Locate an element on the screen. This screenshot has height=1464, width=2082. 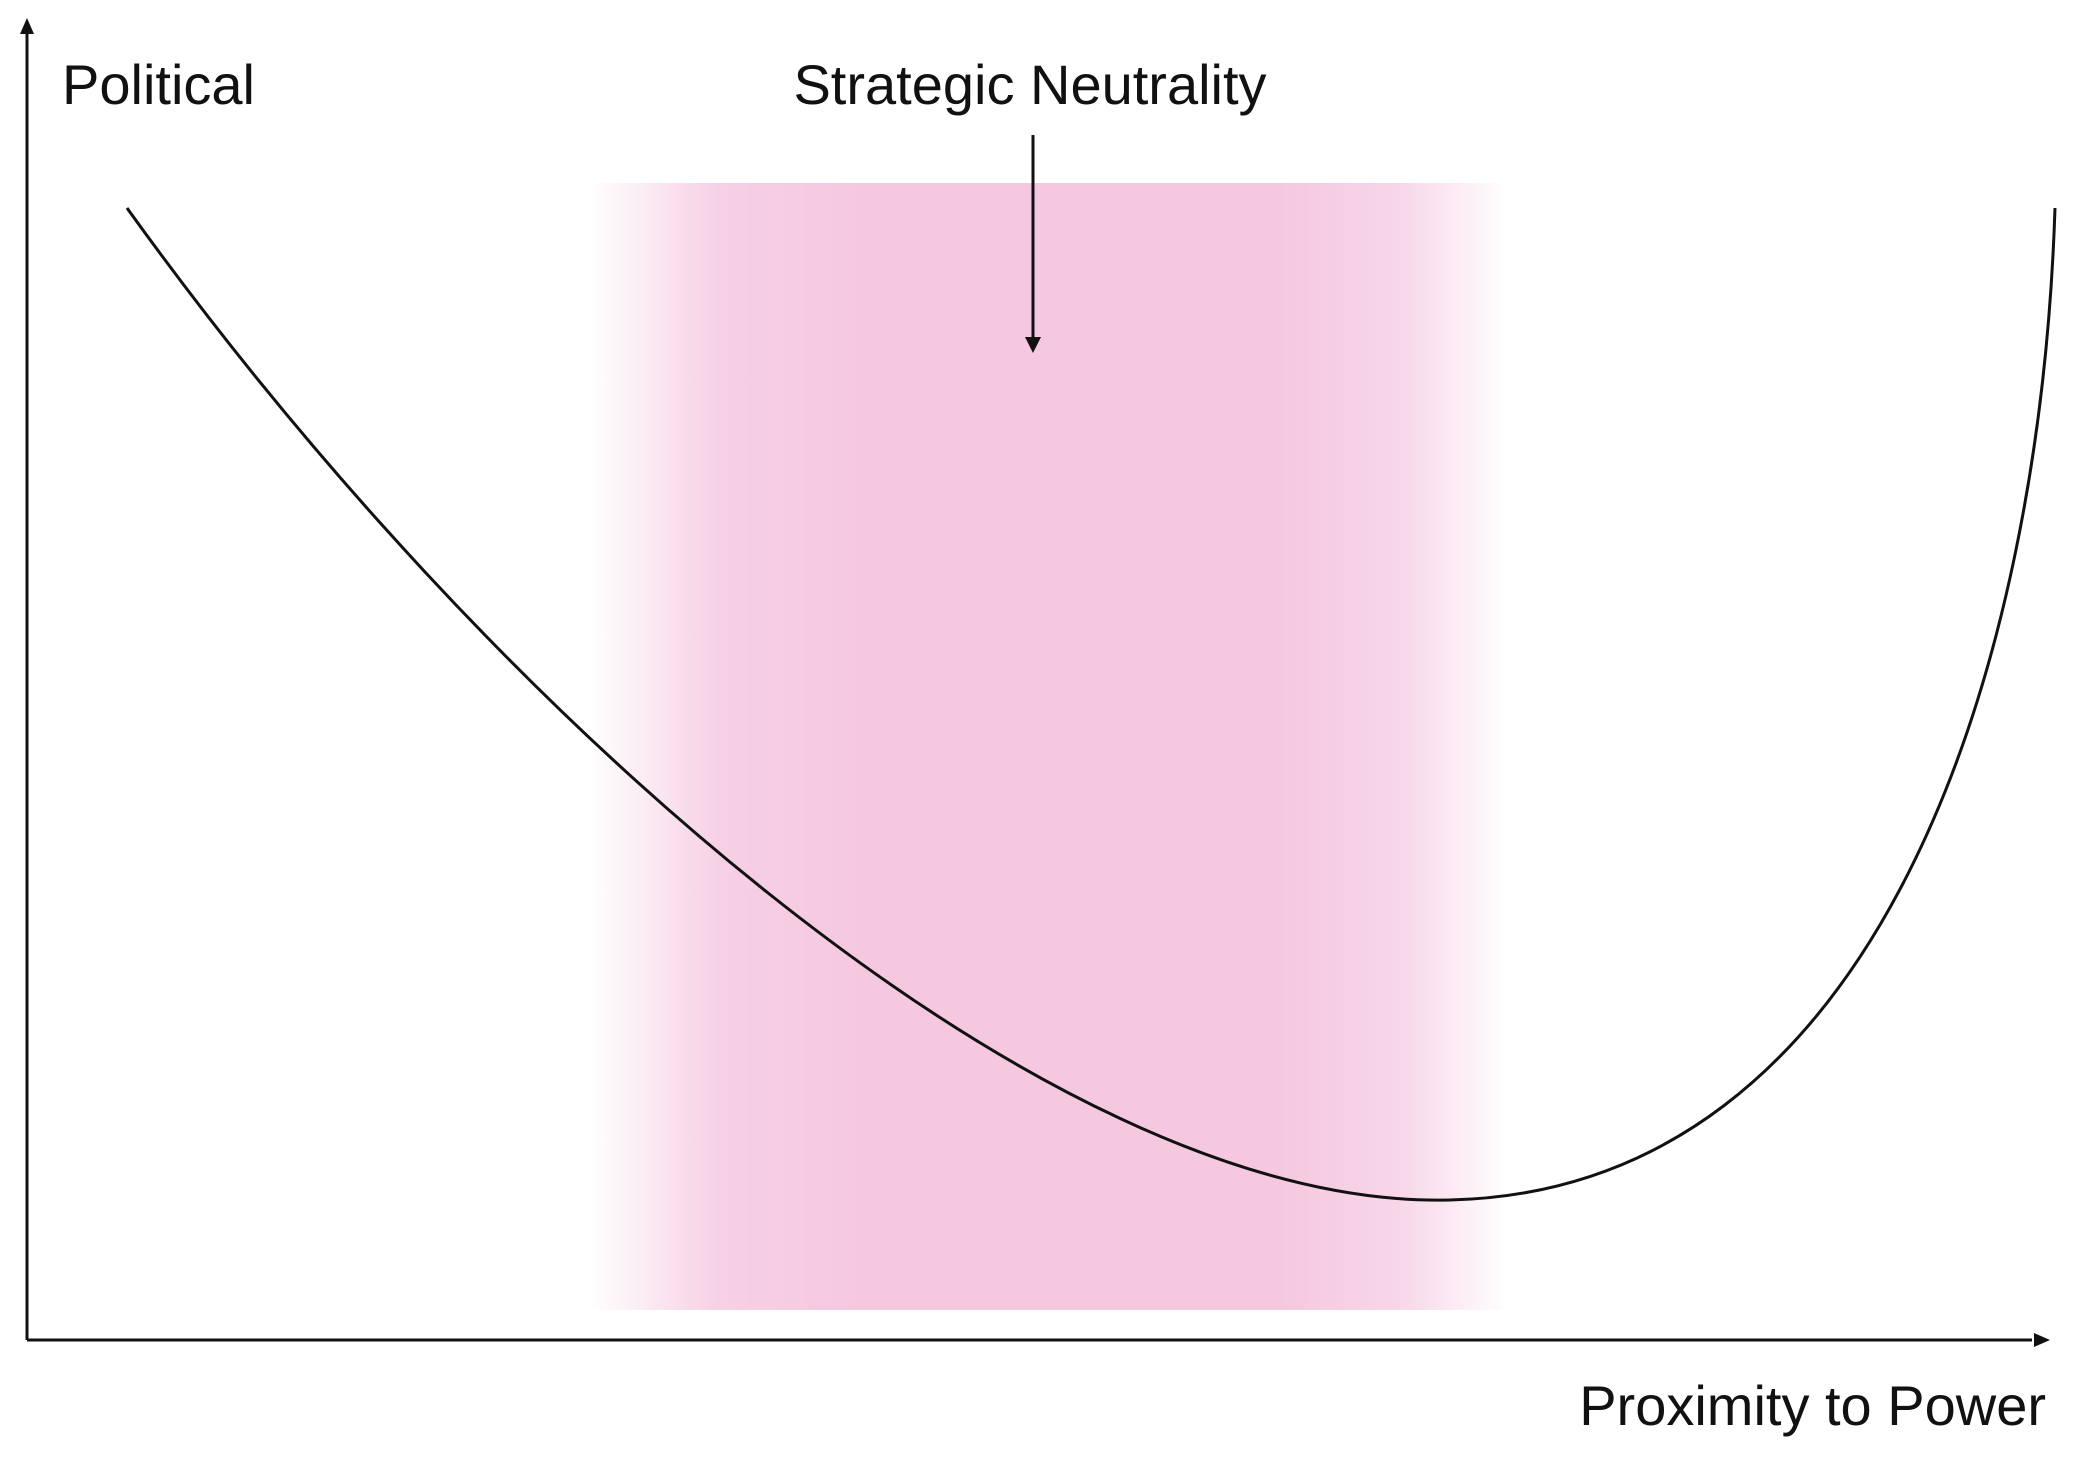
zone-label: Strategic Neutrality is located at coordinates (1029, 84).